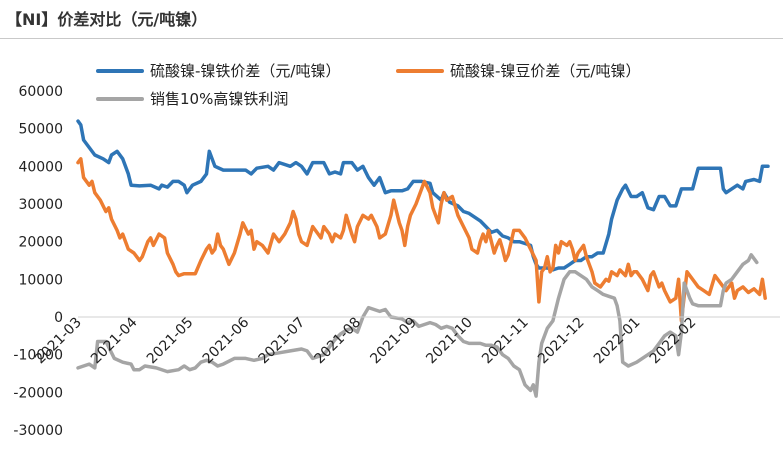 This screenshot has width=783, height=450. I want to click on y-tick-label: 20000, so click(40, 243).